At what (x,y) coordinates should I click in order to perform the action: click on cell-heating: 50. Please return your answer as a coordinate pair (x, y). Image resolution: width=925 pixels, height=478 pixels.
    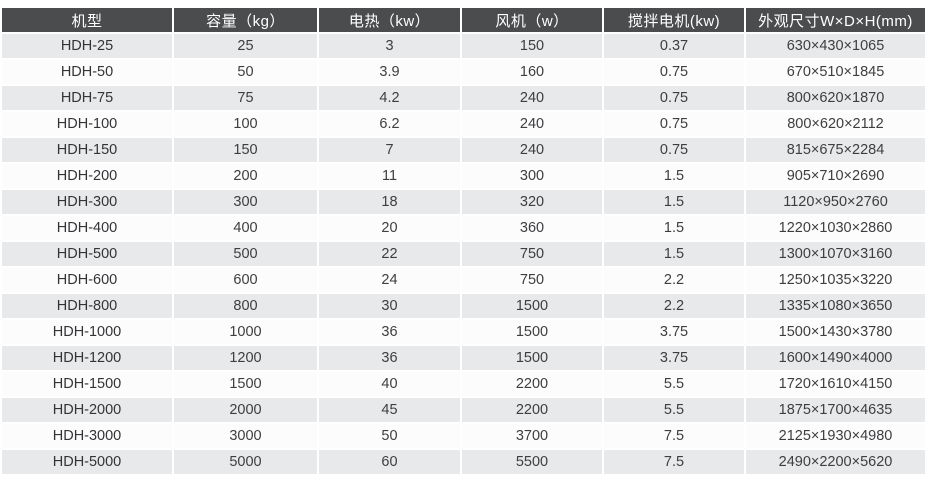
    Looking at the image, I should click on (389, 436).